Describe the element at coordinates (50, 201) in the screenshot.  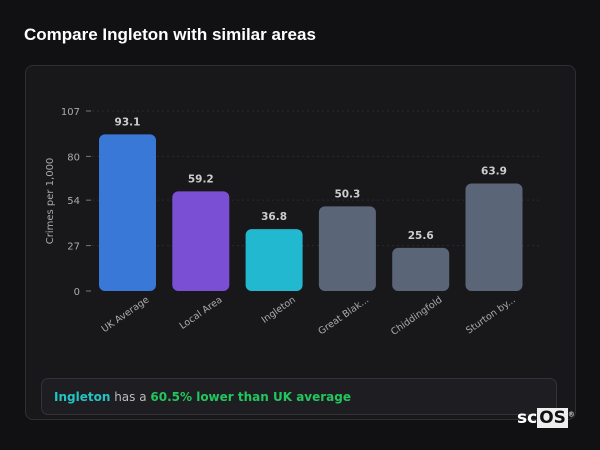
I see `y-axis-label: Crimes per 1,000` at that location.